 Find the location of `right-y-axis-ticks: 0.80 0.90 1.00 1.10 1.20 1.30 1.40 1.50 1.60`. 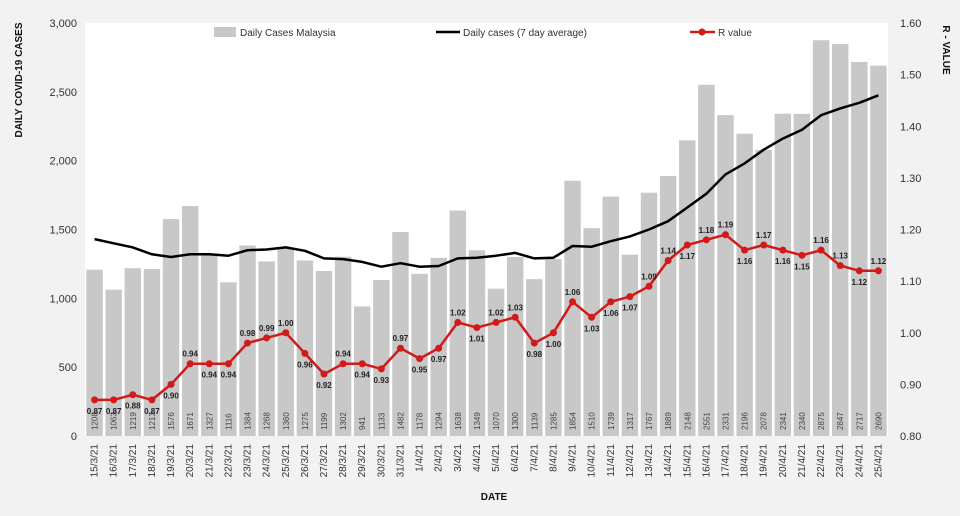

right-y-axis-ticks: 0.80 0.90 1.00 1.10 1.20 1.30 1.40 1.50 1.60 is located at coordinates (910, 230).